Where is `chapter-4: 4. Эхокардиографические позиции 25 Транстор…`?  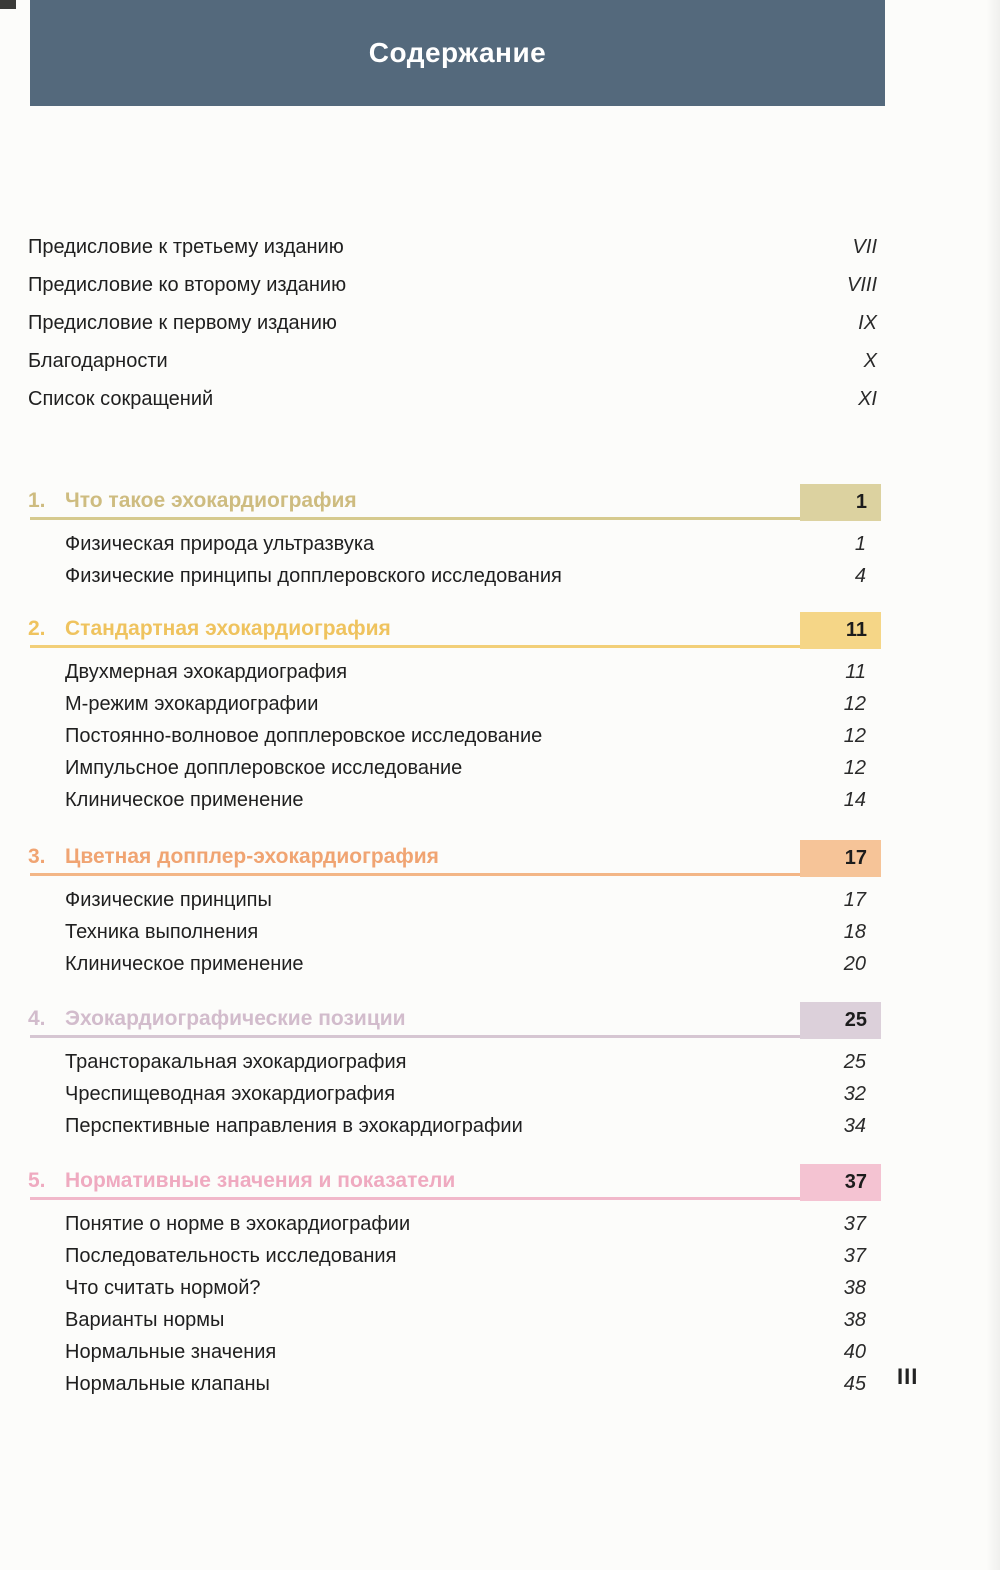
chapter-4: 4. Эхокардиографические позиции 25 Транстор… is located at coordinates (454, 1072).